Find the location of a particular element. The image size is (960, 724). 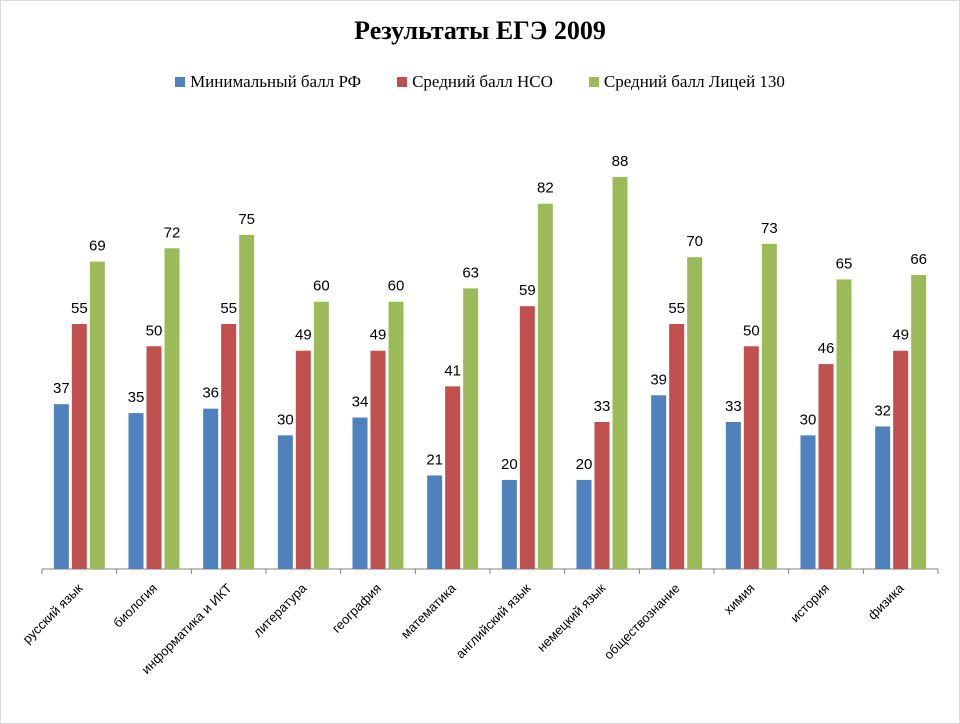

chart-title: Результаты ЕГЭ 2009 is located at coordinates (480, 30).